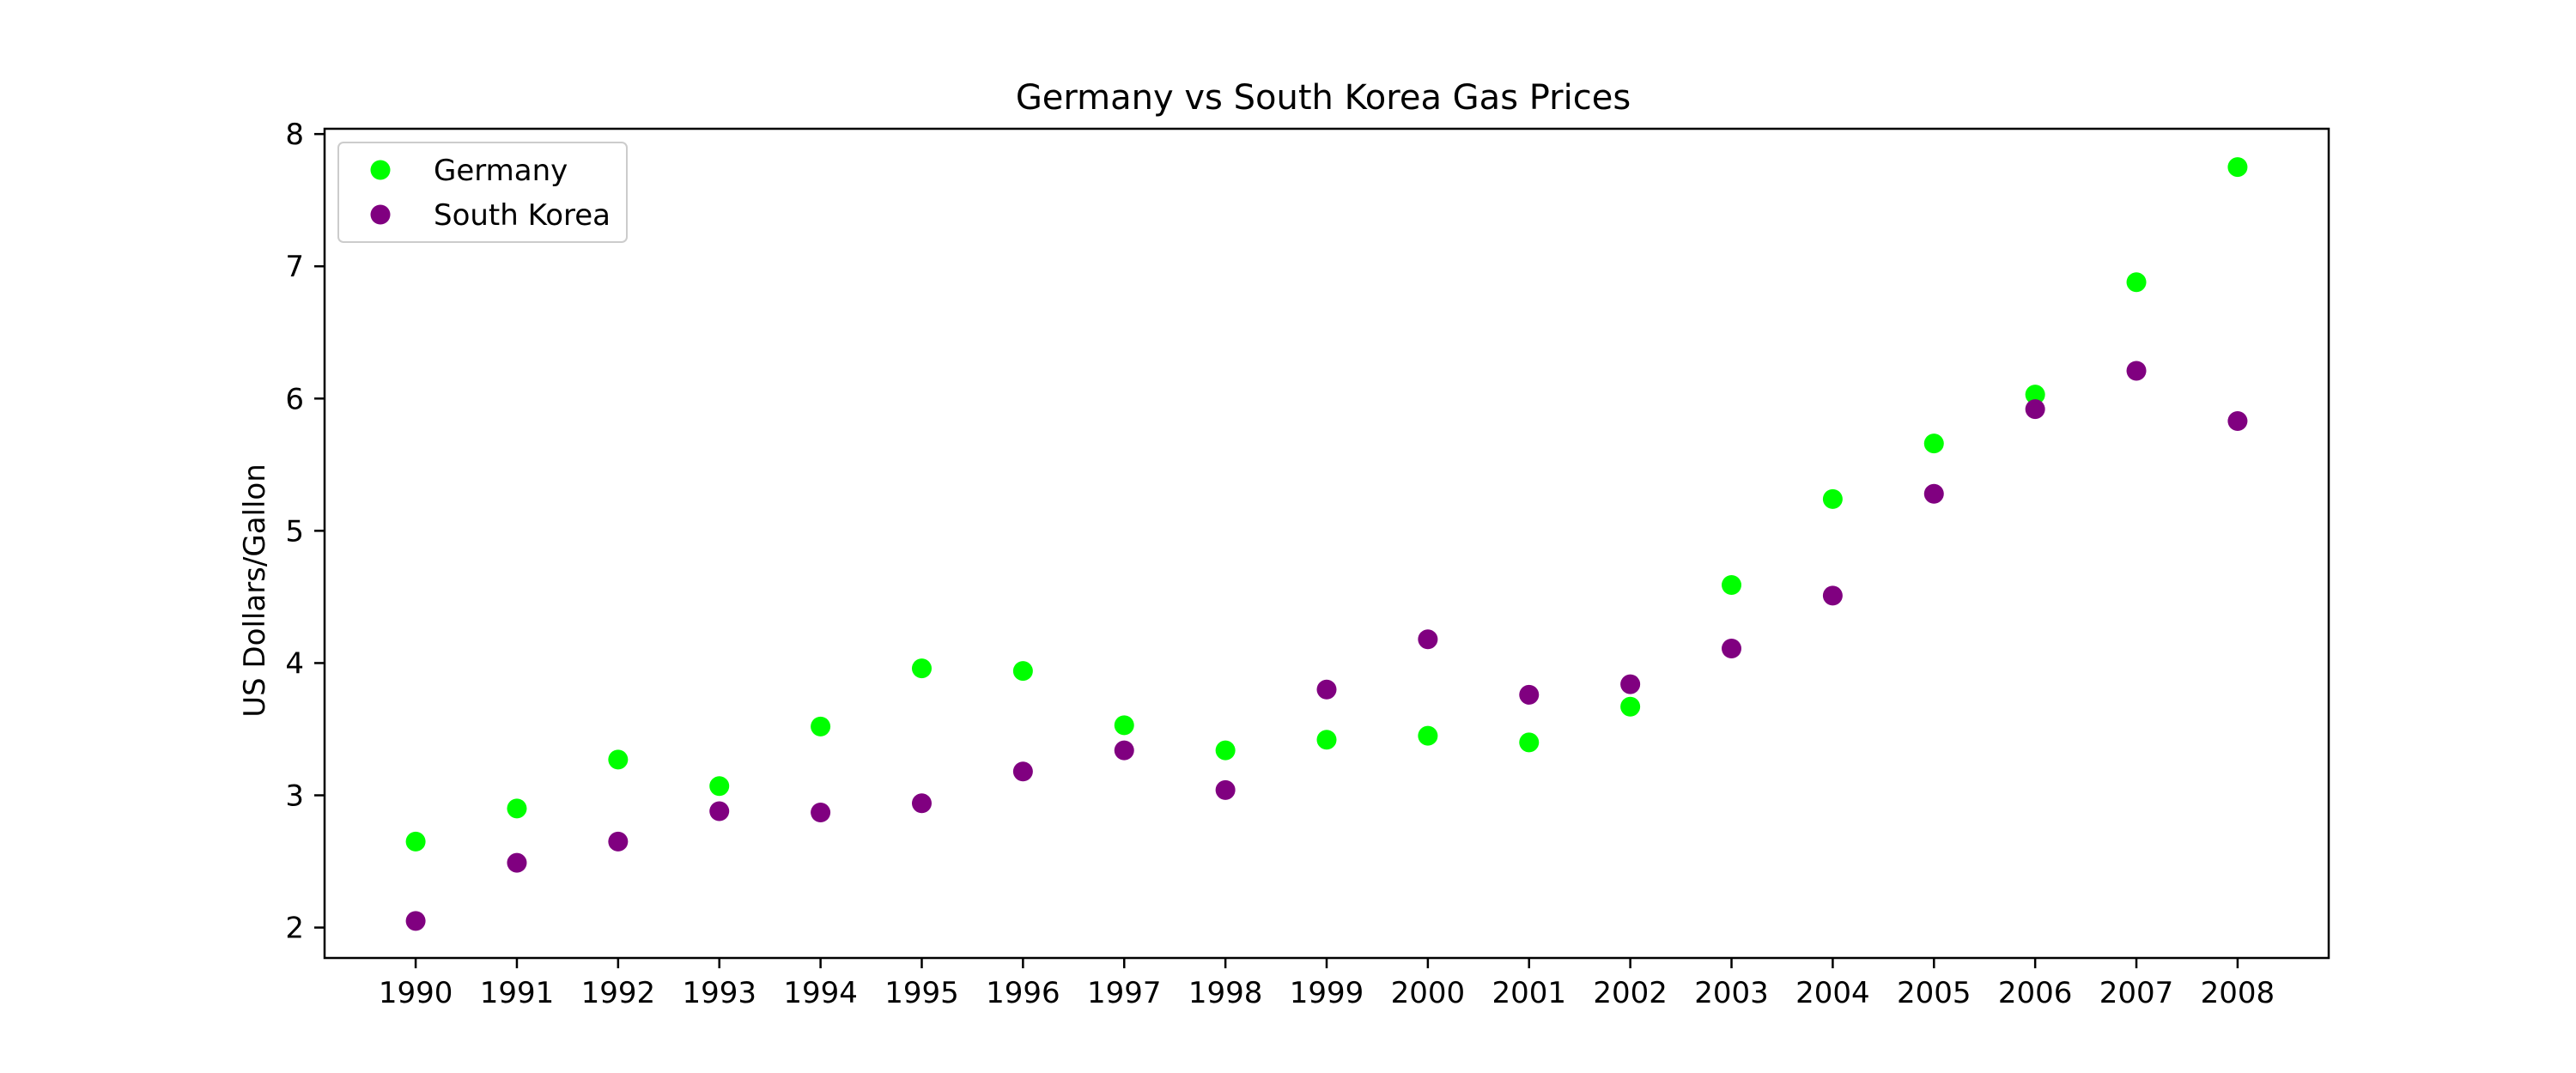 This screenshot has height=1073, width=2576. Describe the element at coordinates (380, 170) in the screenshot. I see `legend-marker-germany` at that location.